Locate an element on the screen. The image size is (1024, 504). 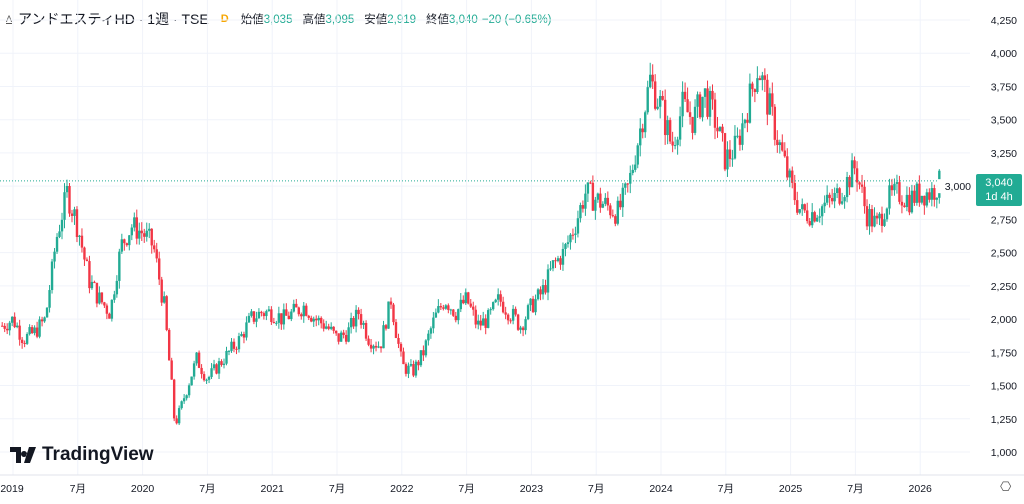
symbol-title: アンドエスティHD · 1週 · TSE is located at coordinates (113, 19).